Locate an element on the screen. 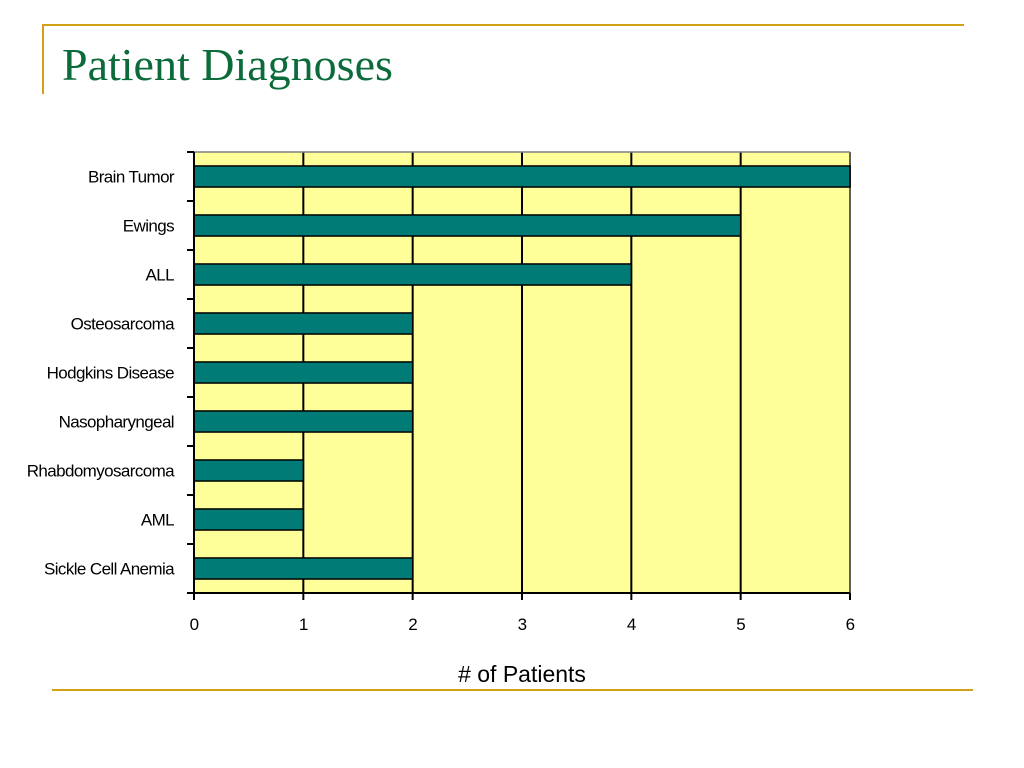  category-label-1: Ewings is located at coordinates (148, 226).